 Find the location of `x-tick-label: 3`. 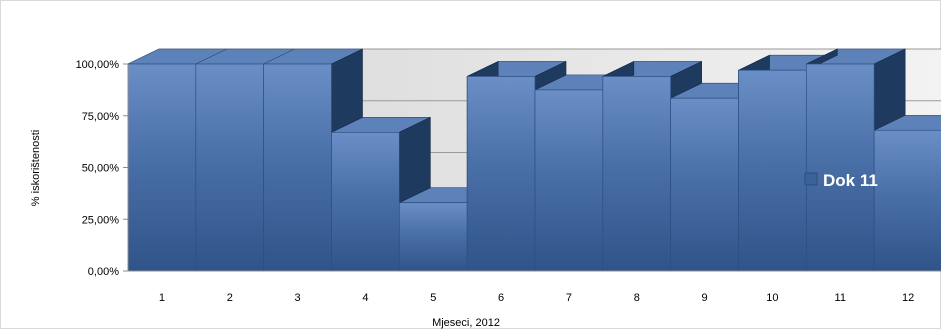

x-tick-label: 3 is located at coordinates (298, 298).